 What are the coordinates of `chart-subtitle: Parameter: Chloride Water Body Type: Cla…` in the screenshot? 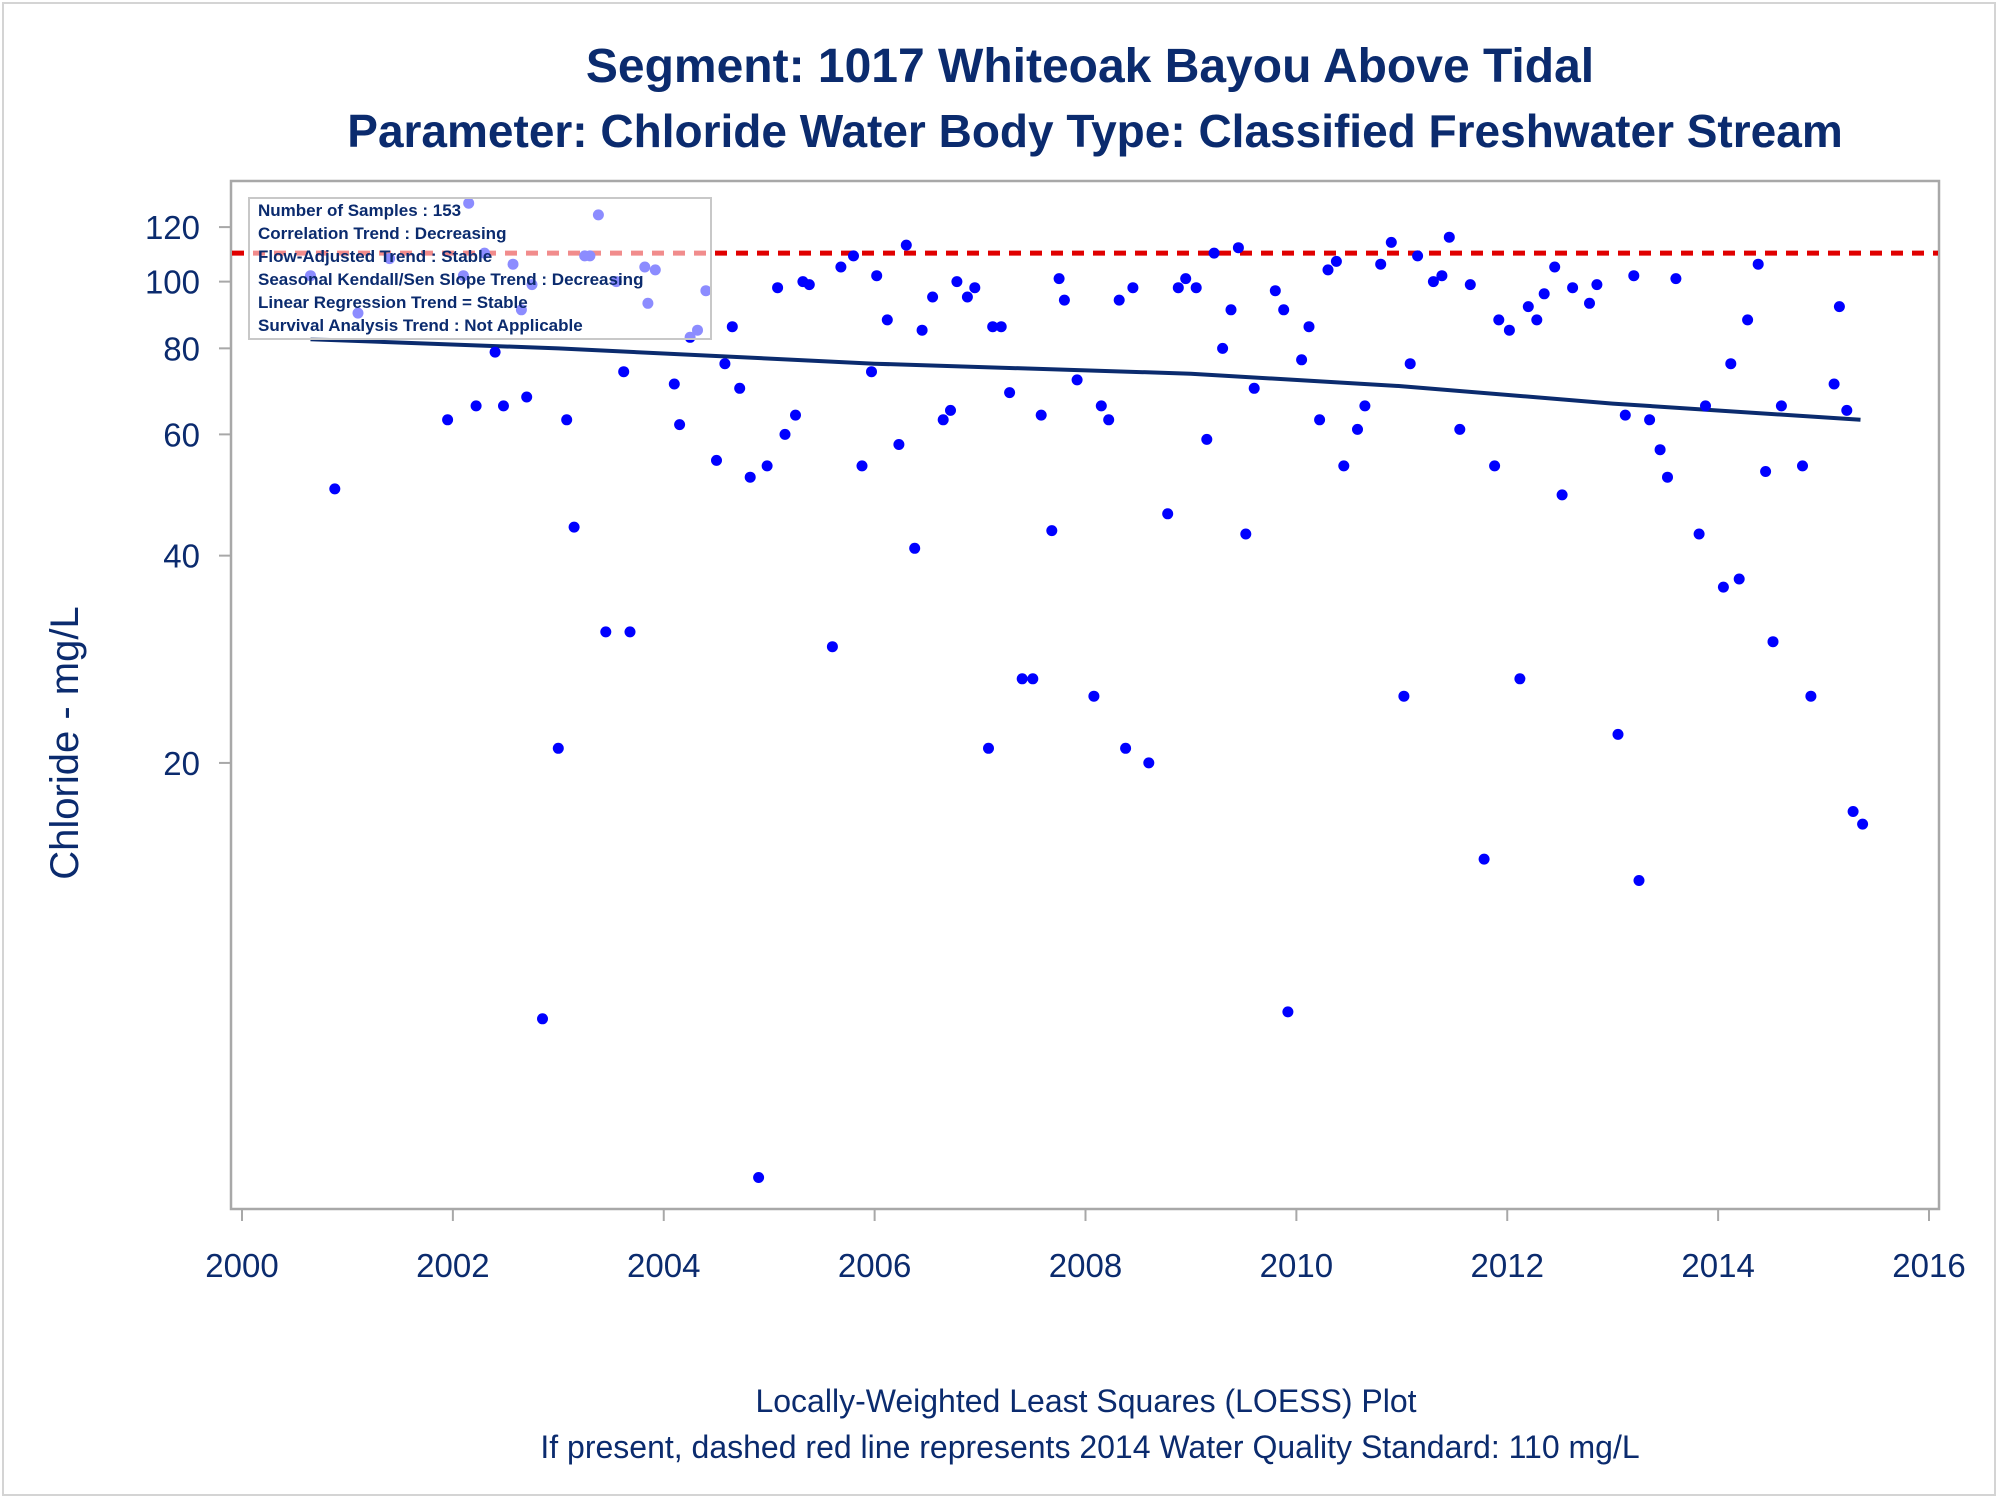 It's located at (1094, 131).